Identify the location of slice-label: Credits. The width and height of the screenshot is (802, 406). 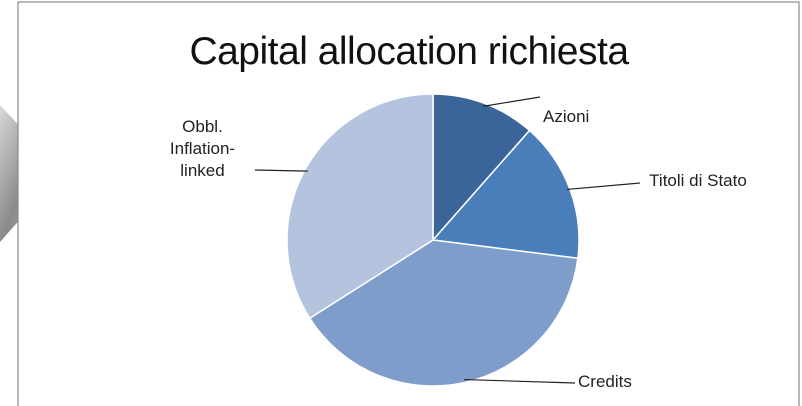
(605, 381).